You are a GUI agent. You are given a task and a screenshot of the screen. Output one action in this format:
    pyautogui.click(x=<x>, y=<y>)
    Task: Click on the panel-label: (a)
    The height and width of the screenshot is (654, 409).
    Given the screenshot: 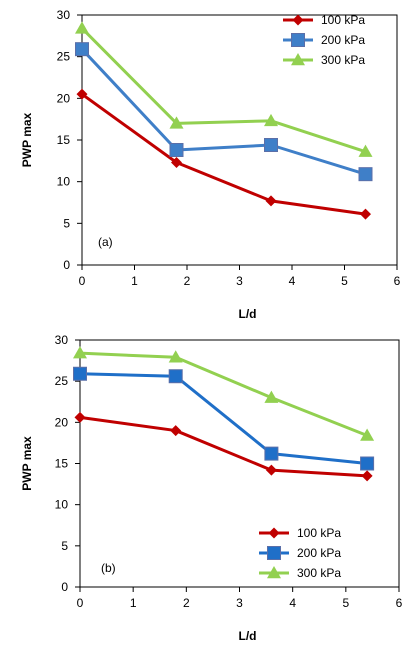 What is the action you would take?
    pyautogui.click(x=105, y=242)
    